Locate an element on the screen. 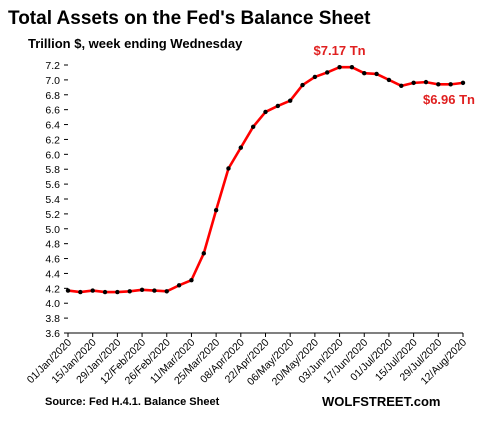 Image resolution: width=486 pixels, height=425 pixels. y-tick-label: 6.4 is located at coordinates (52, 126).